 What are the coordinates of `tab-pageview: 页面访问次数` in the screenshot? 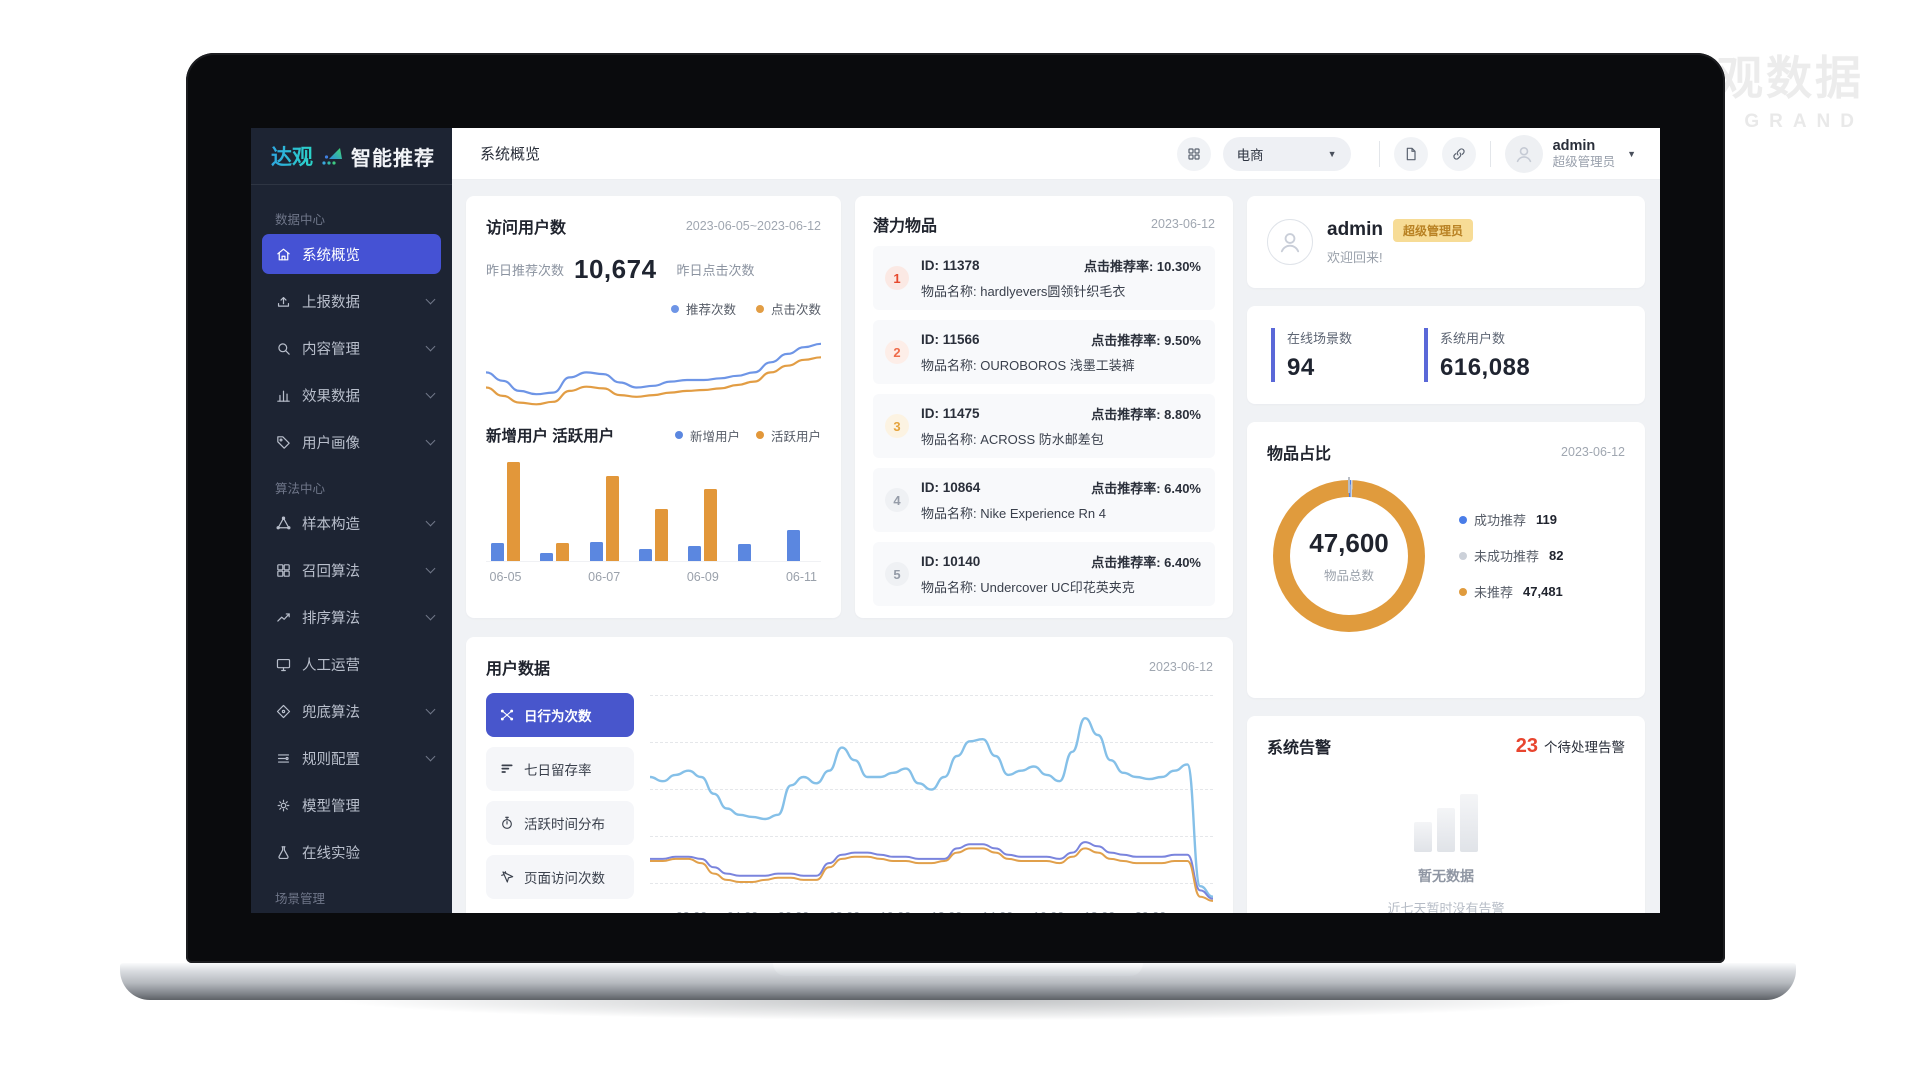 It's located at (560, 877).